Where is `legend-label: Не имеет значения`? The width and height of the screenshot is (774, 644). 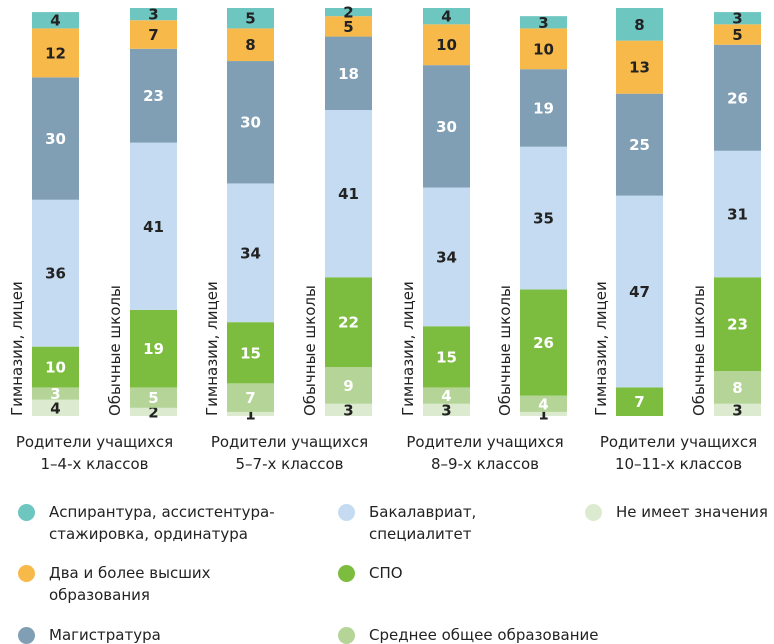
legend-label: Не имеет значения is located at coordinates (692, 512).